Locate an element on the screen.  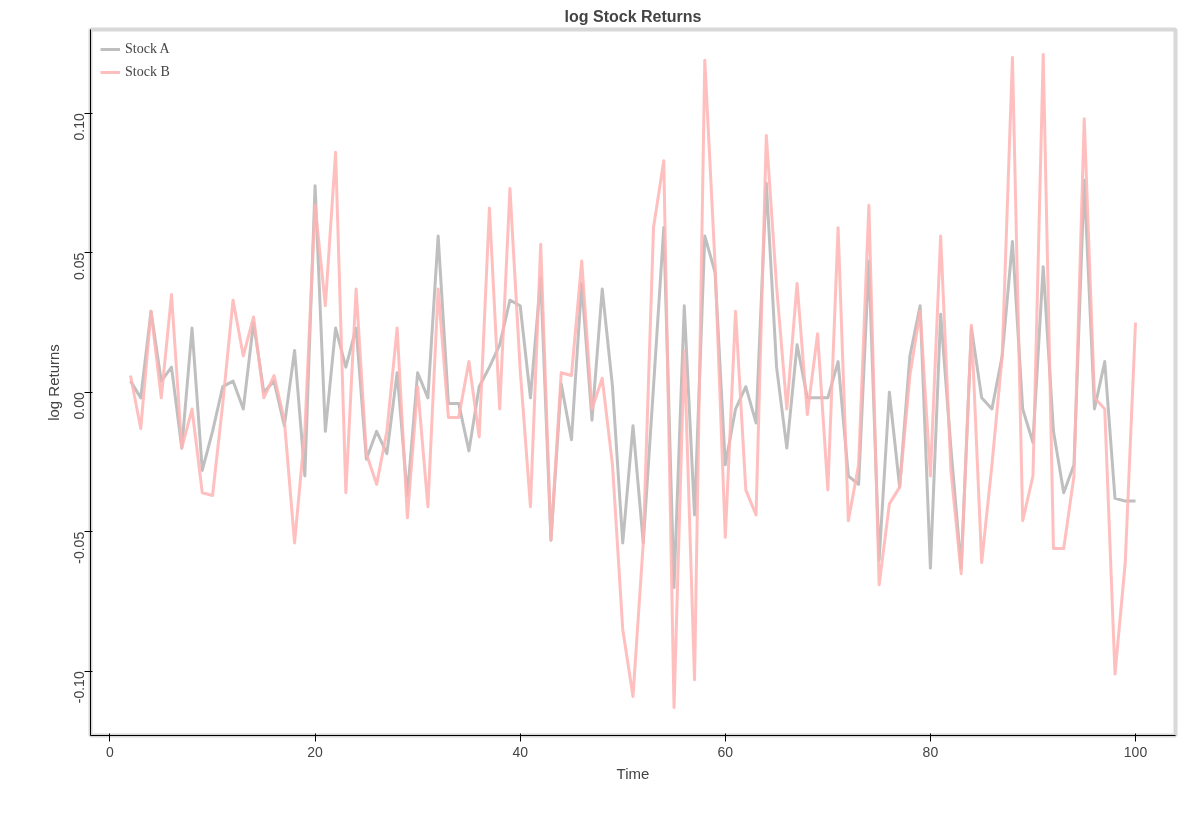
x-axis-title: Time is located at coordinates (633, 773).